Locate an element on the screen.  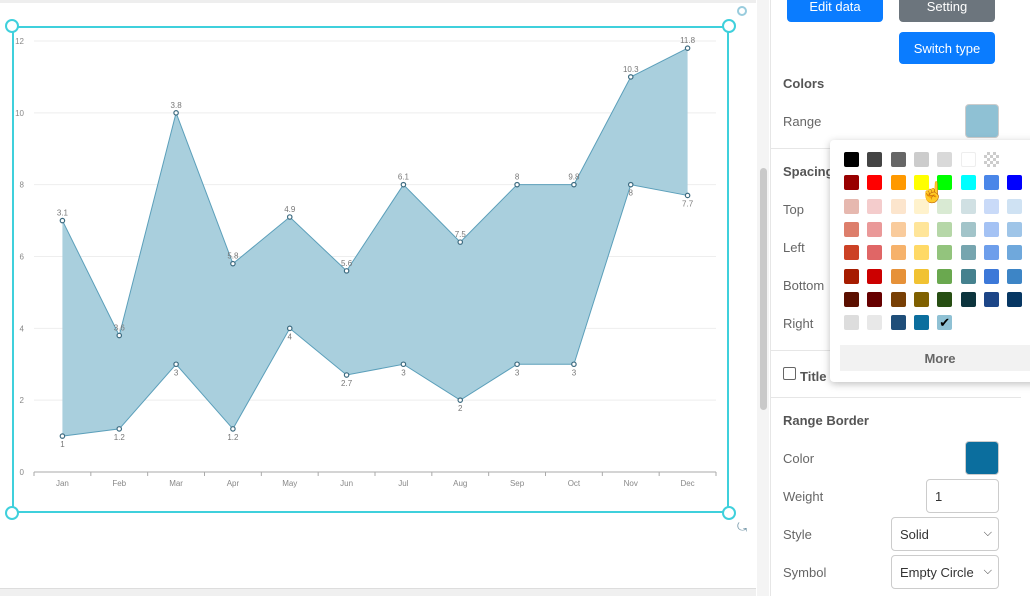
edit-data-button: Edit data is located at coordinates (835, 11).